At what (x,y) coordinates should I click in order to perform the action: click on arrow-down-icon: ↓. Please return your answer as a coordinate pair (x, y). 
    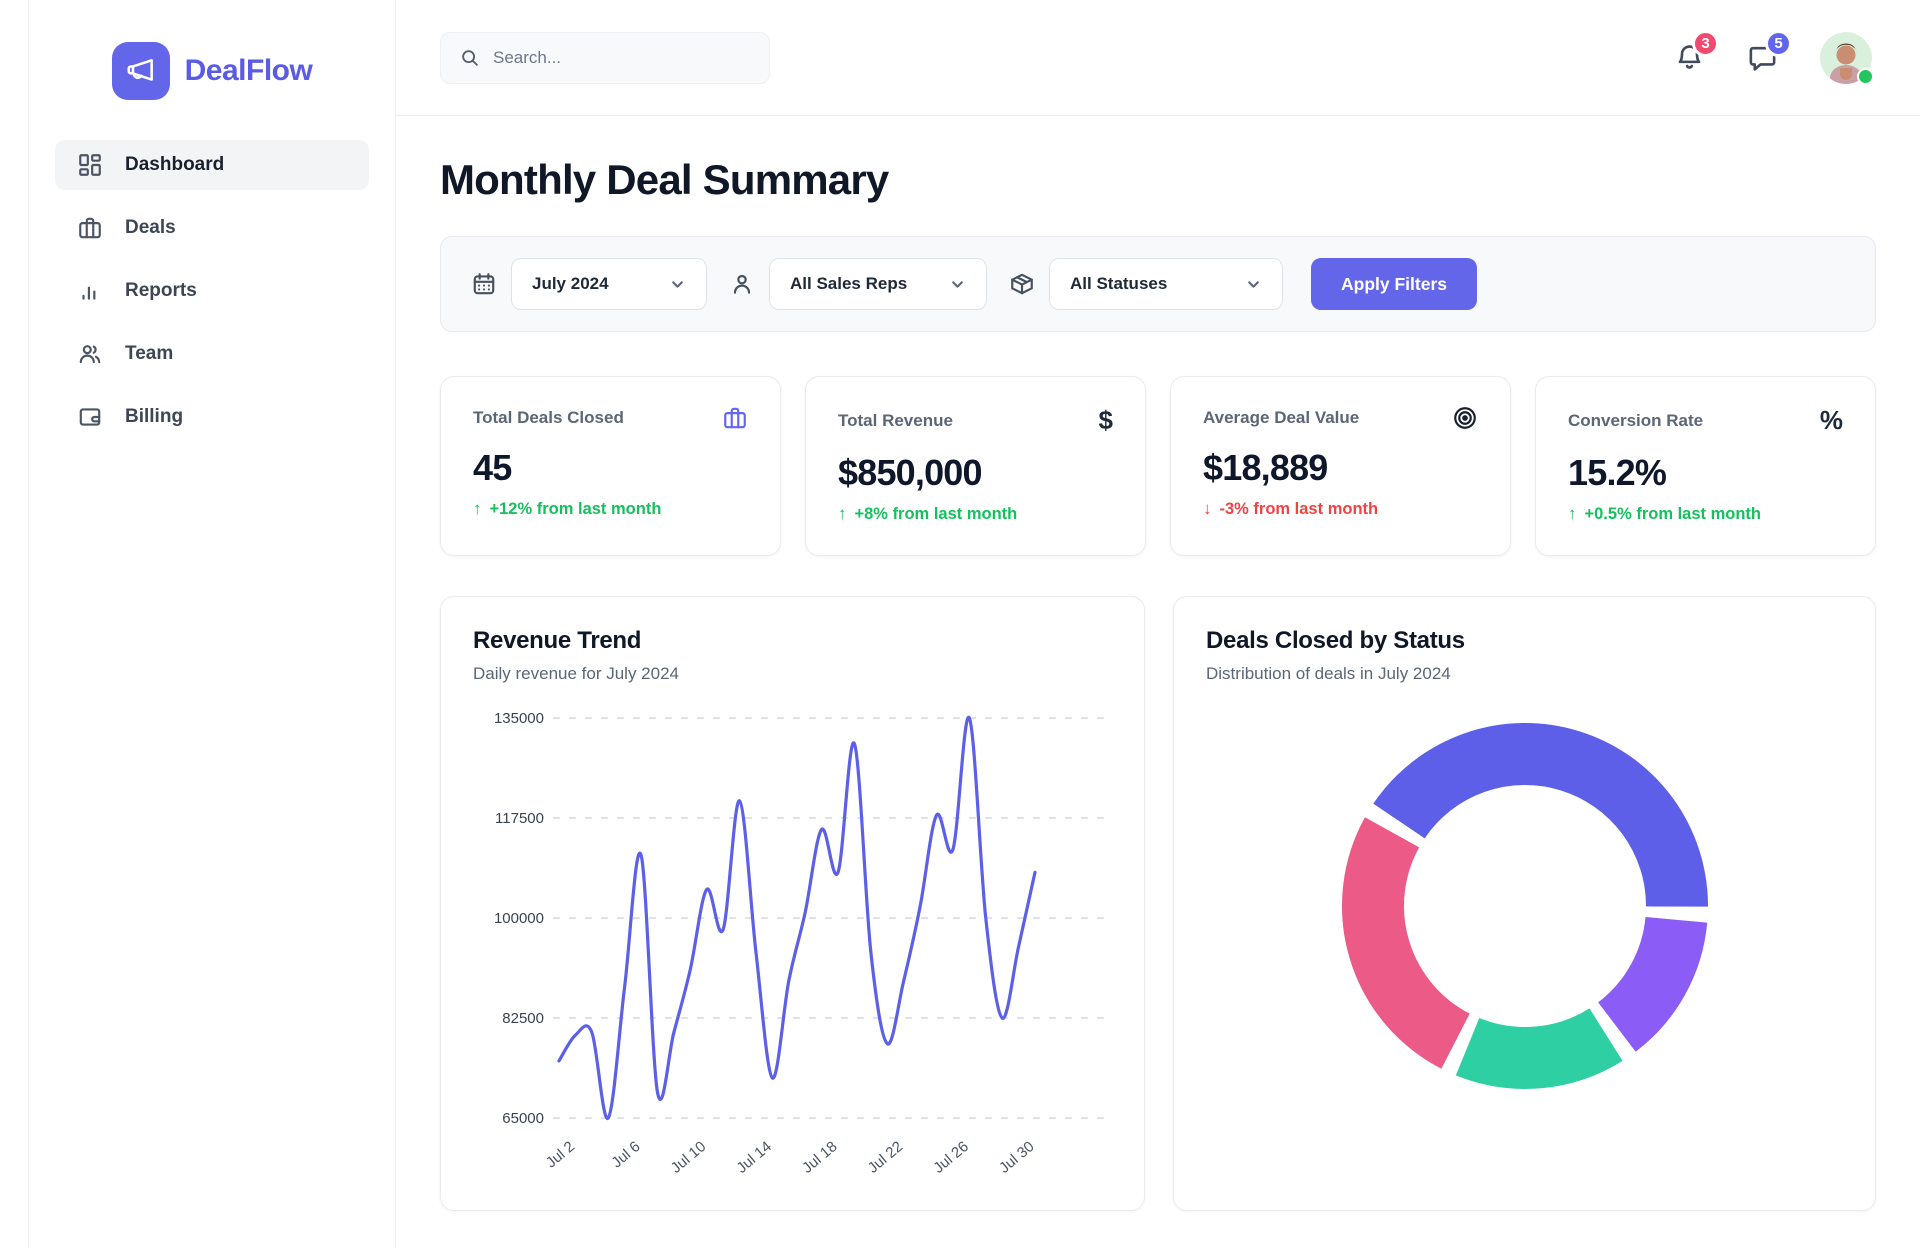
    Looking at the image, I should click on (1207, 508).